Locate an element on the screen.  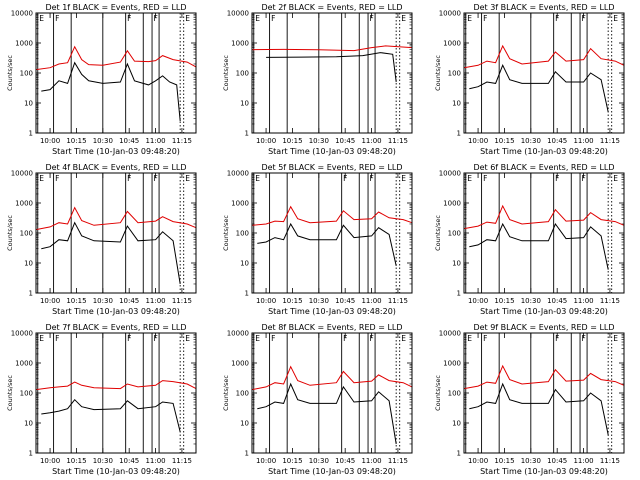
chart-title: Det 9f BLACK = Events, RED = LLD is located at coordinates (543, 327).